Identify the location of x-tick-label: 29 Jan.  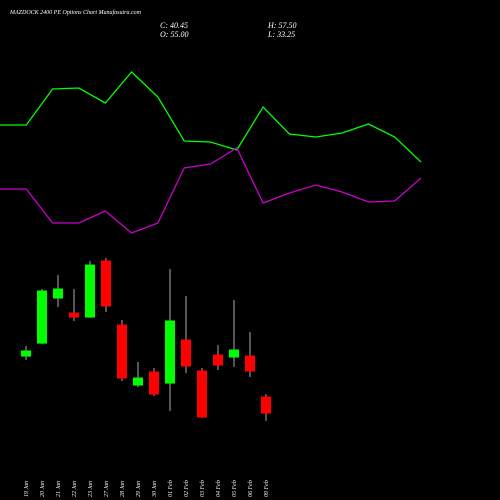
(139, 489).